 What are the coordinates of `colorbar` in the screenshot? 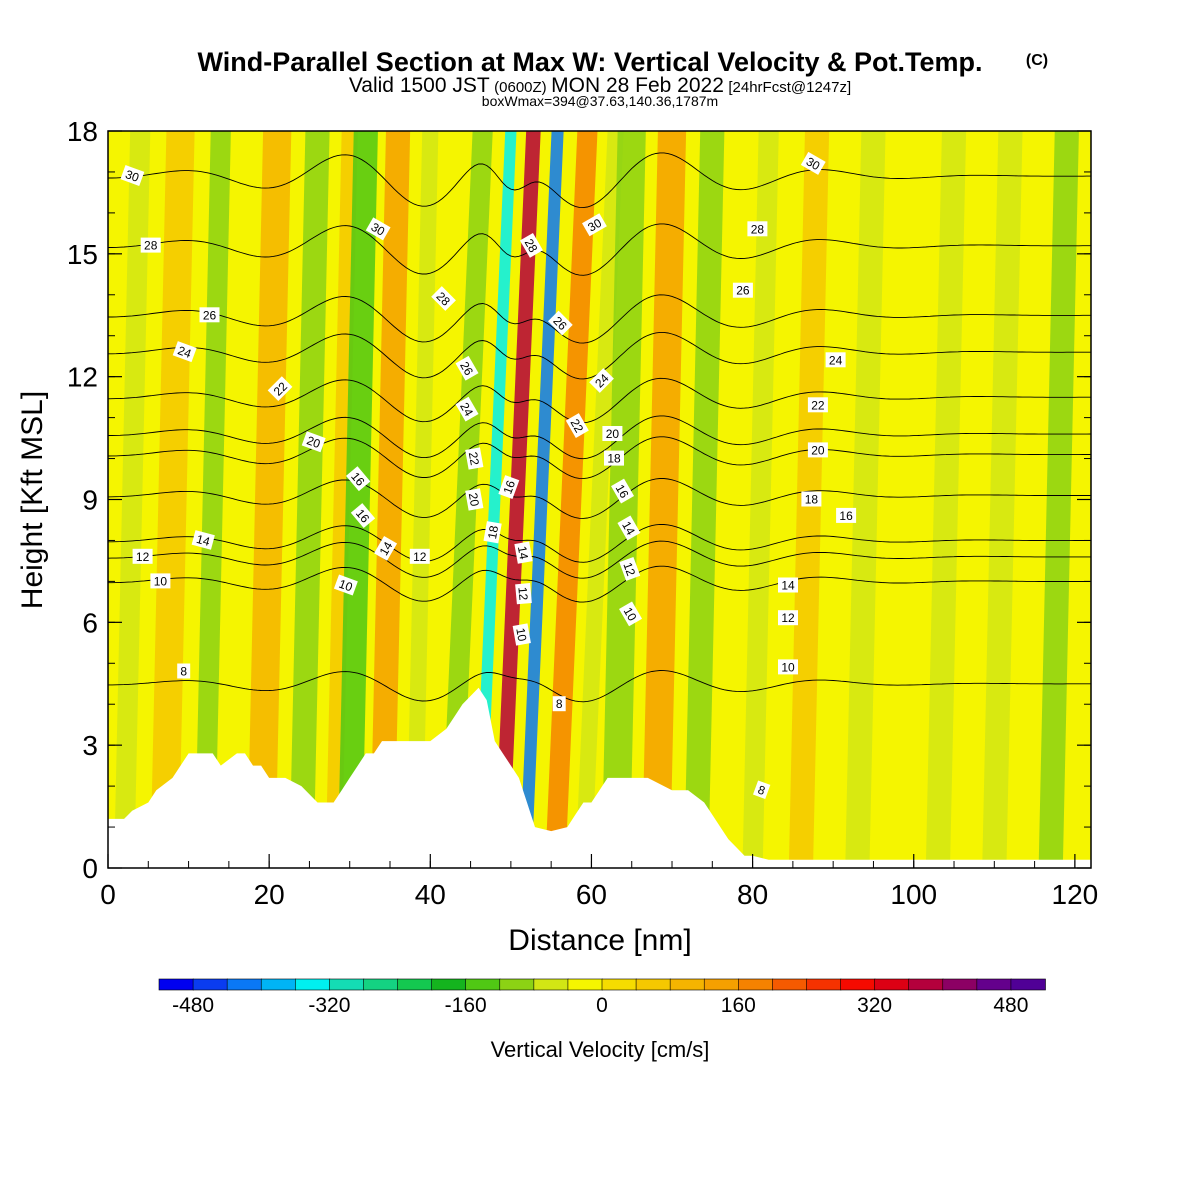 It's located at (602, 984).